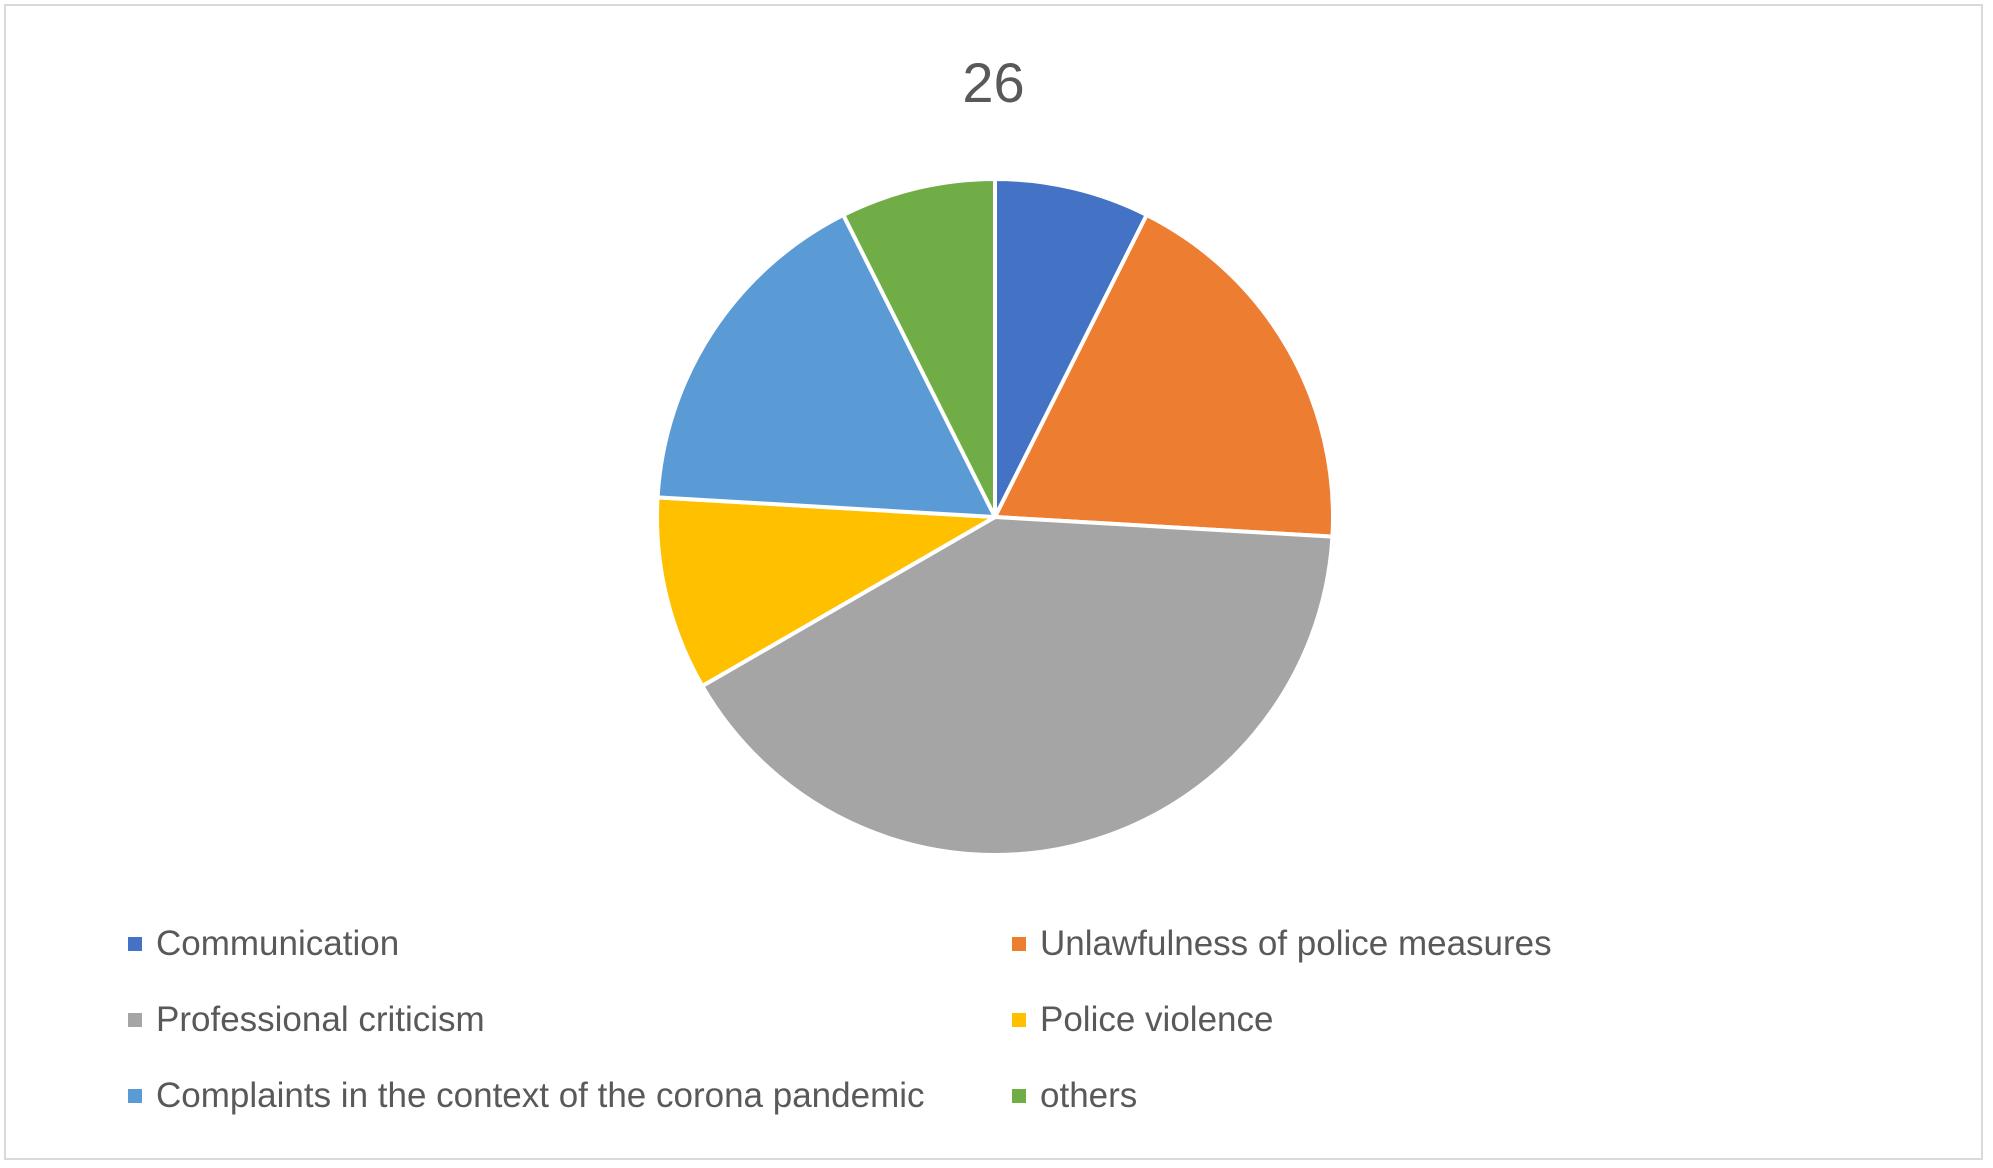  What do you see at coordinates (1164, 375) in the screenshot?
I see `pie-slice-unlawfulness` at bounding box center [1164, 375].